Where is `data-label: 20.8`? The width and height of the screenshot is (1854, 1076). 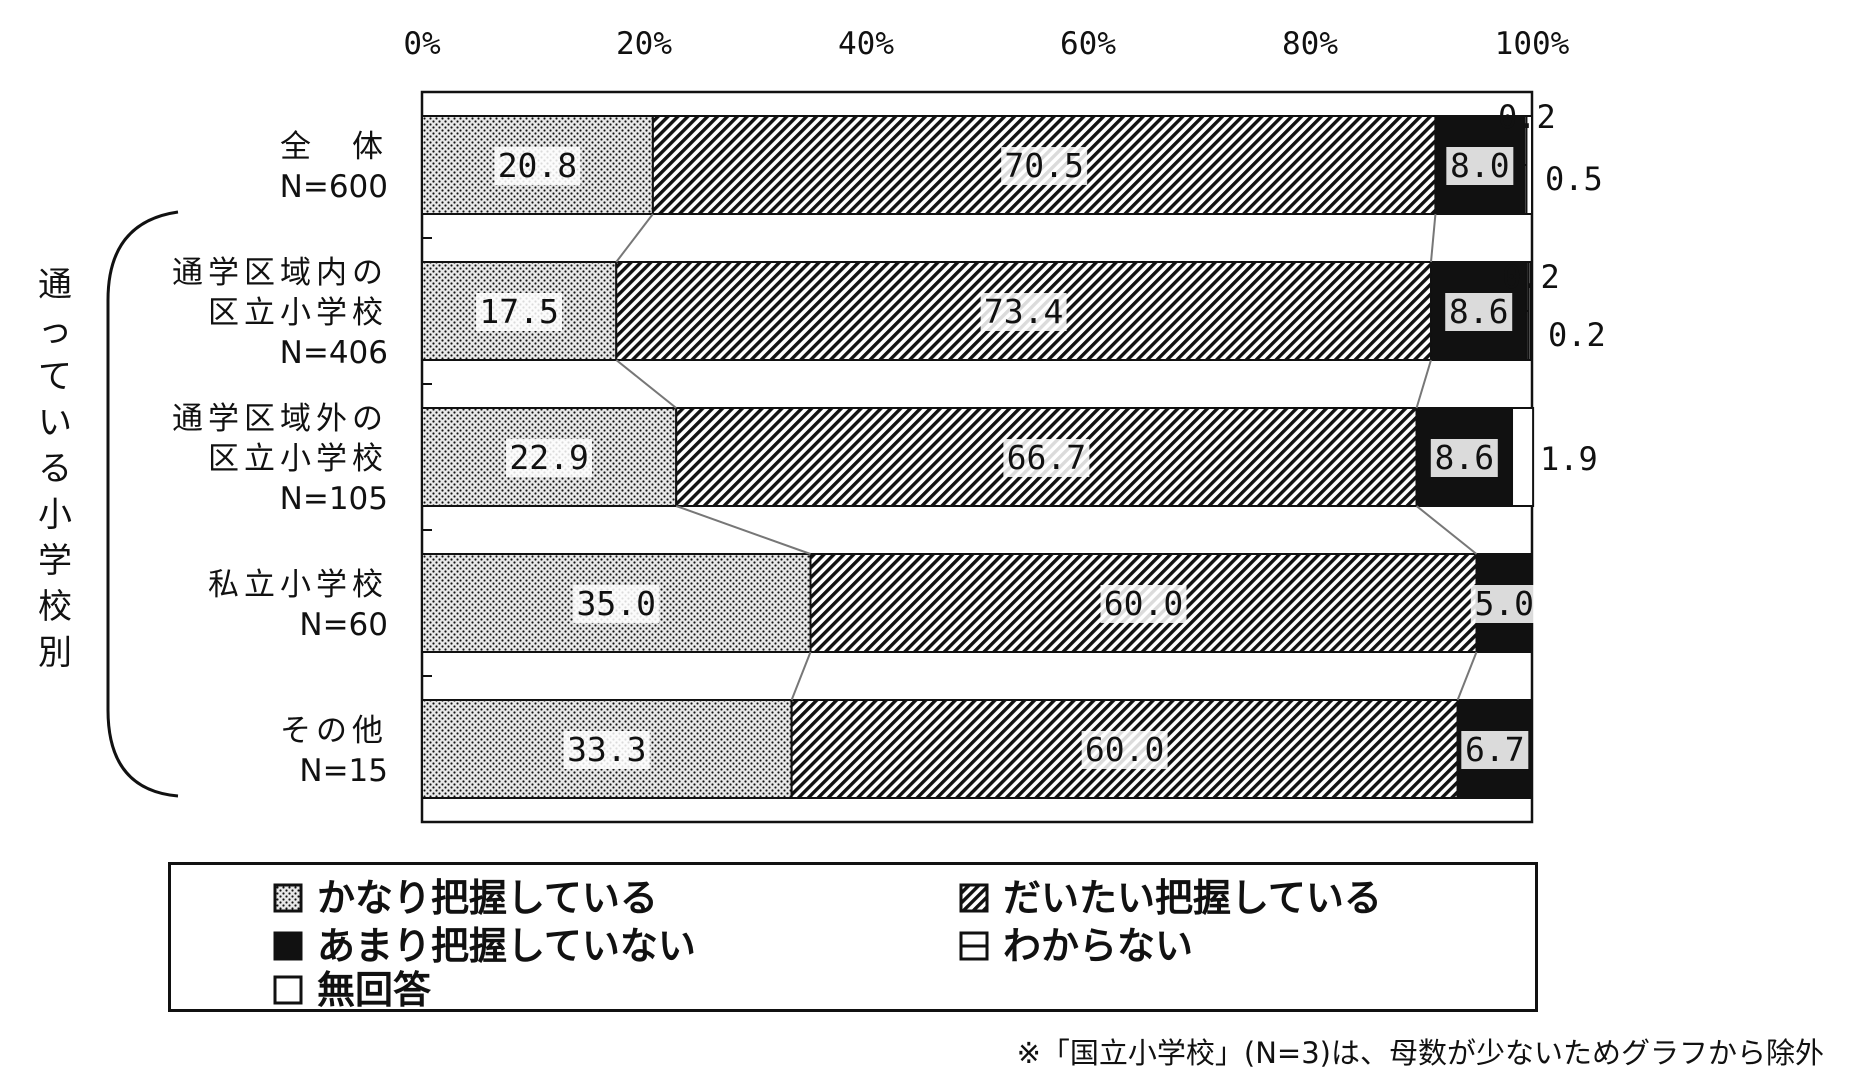 data-label: 20.8 is located at coordinates (537, 165).